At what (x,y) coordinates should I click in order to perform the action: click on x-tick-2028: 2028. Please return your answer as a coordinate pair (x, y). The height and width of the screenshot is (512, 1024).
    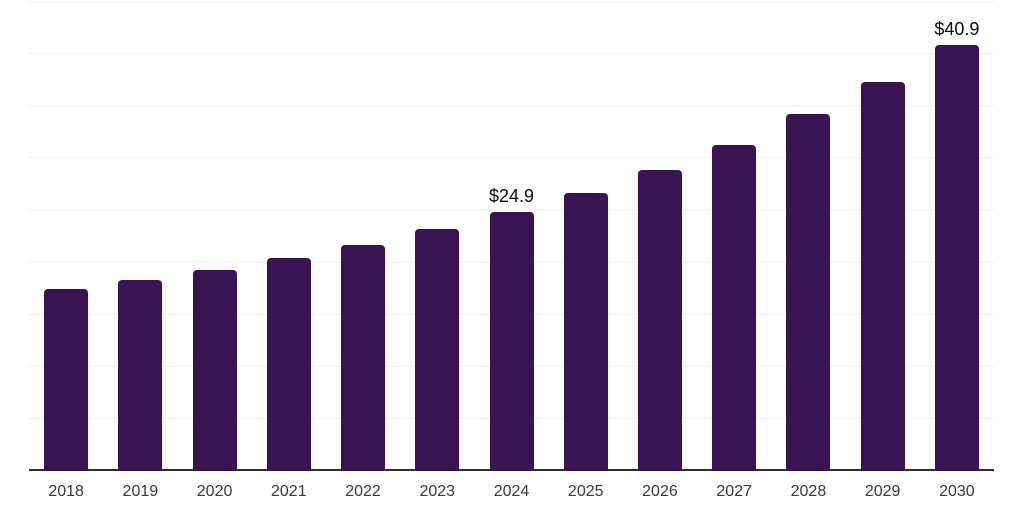
    Looking at the image, I should click on (808, 491).